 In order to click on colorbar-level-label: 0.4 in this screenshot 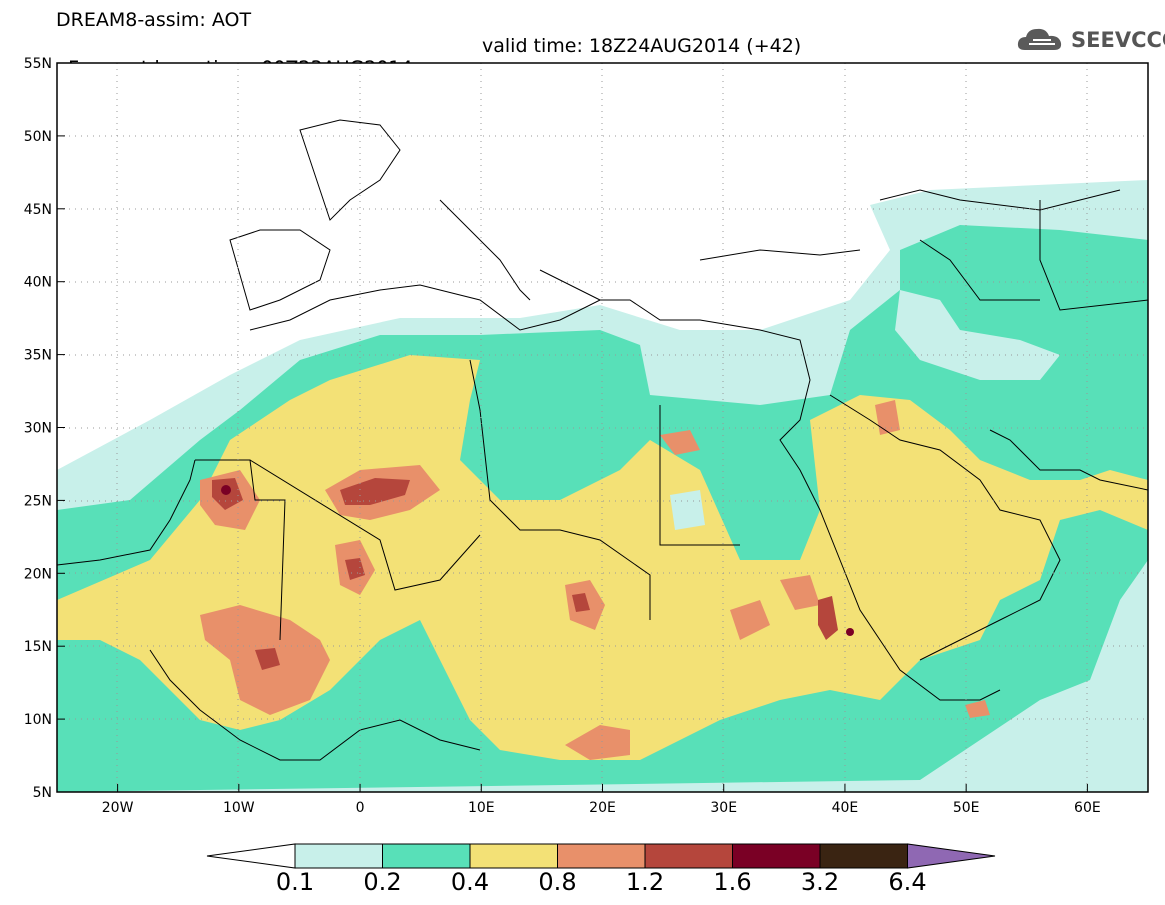, I will do `click(470, 882)`.